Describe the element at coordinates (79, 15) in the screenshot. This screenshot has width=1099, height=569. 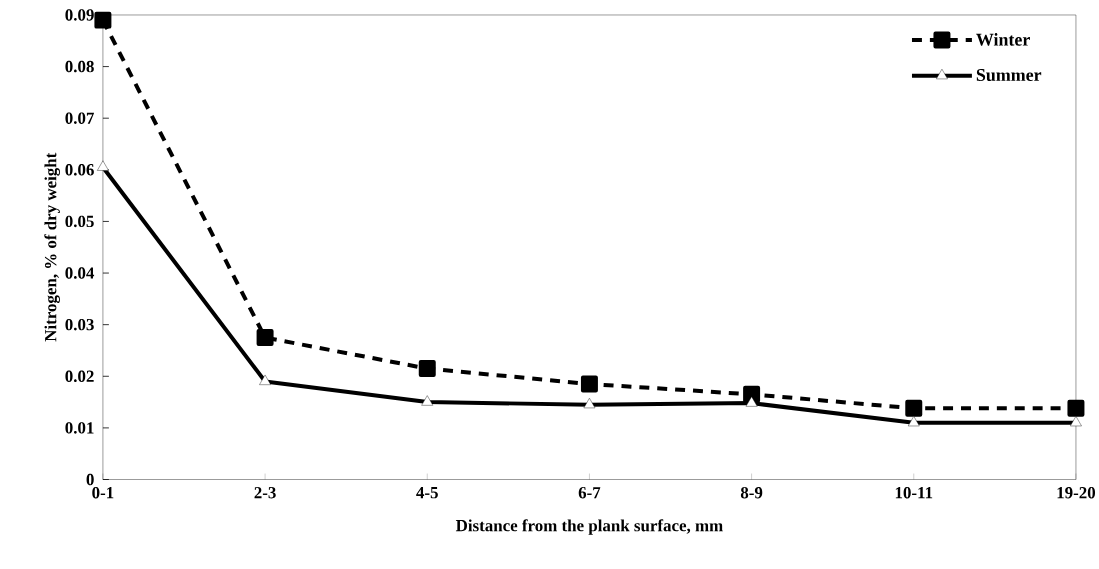
I see `y-tick-label: 0.09` at that location.